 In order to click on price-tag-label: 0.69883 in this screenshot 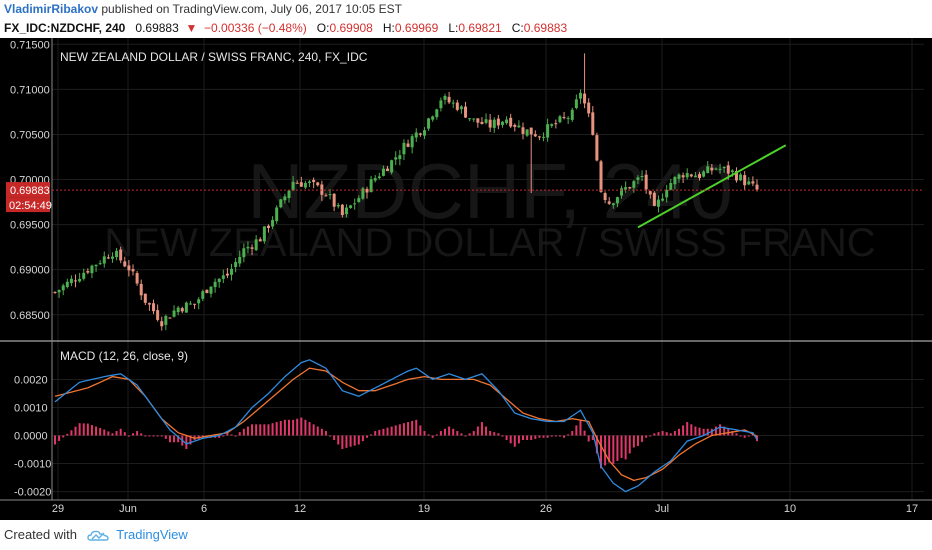, I will do `click(30, 191)`.